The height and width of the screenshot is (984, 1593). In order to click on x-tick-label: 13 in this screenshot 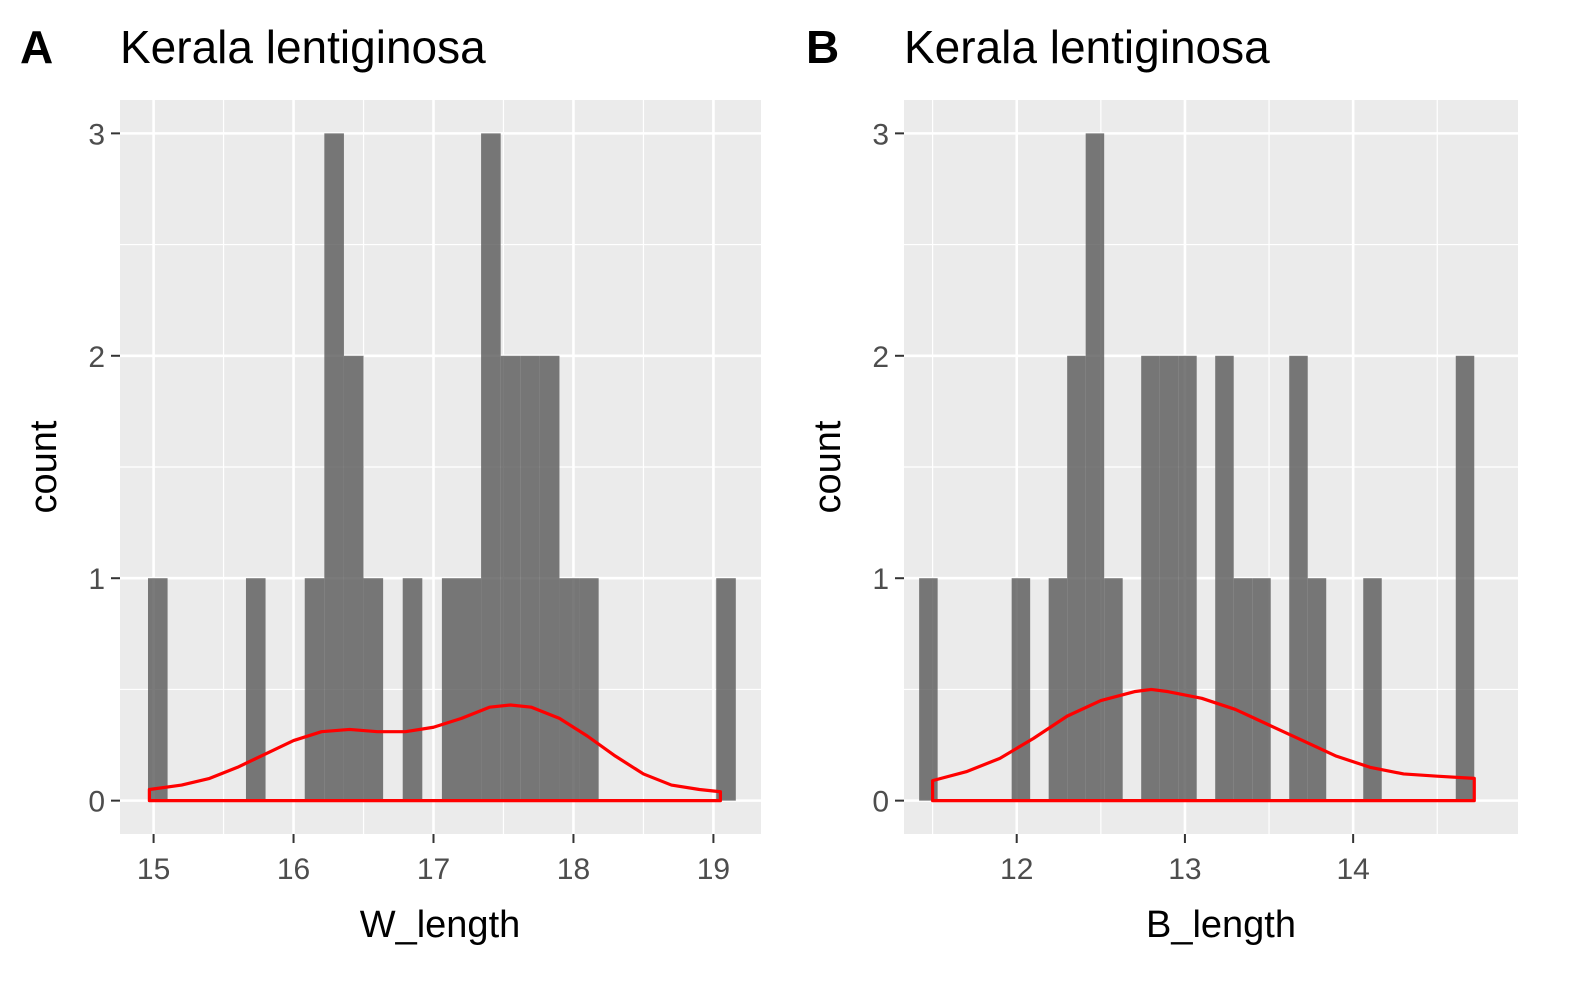, I will do `click(1184, 869)`.